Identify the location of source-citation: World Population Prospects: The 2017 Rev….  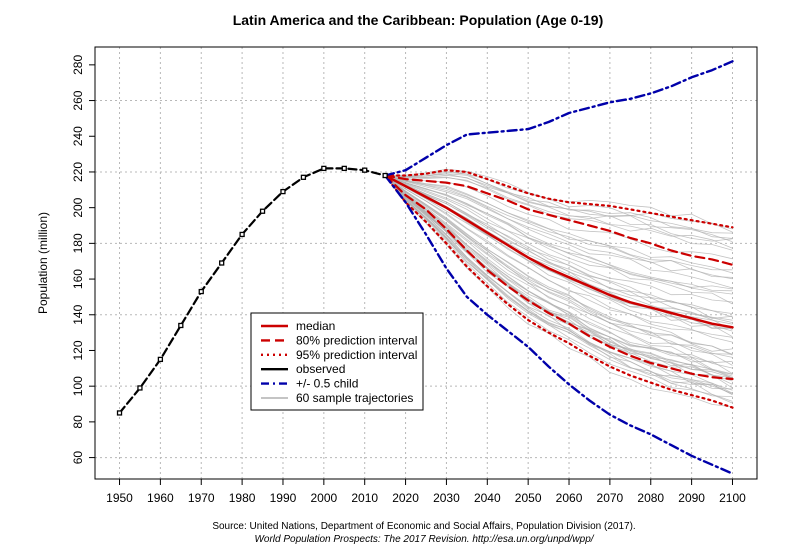
(424, 539).